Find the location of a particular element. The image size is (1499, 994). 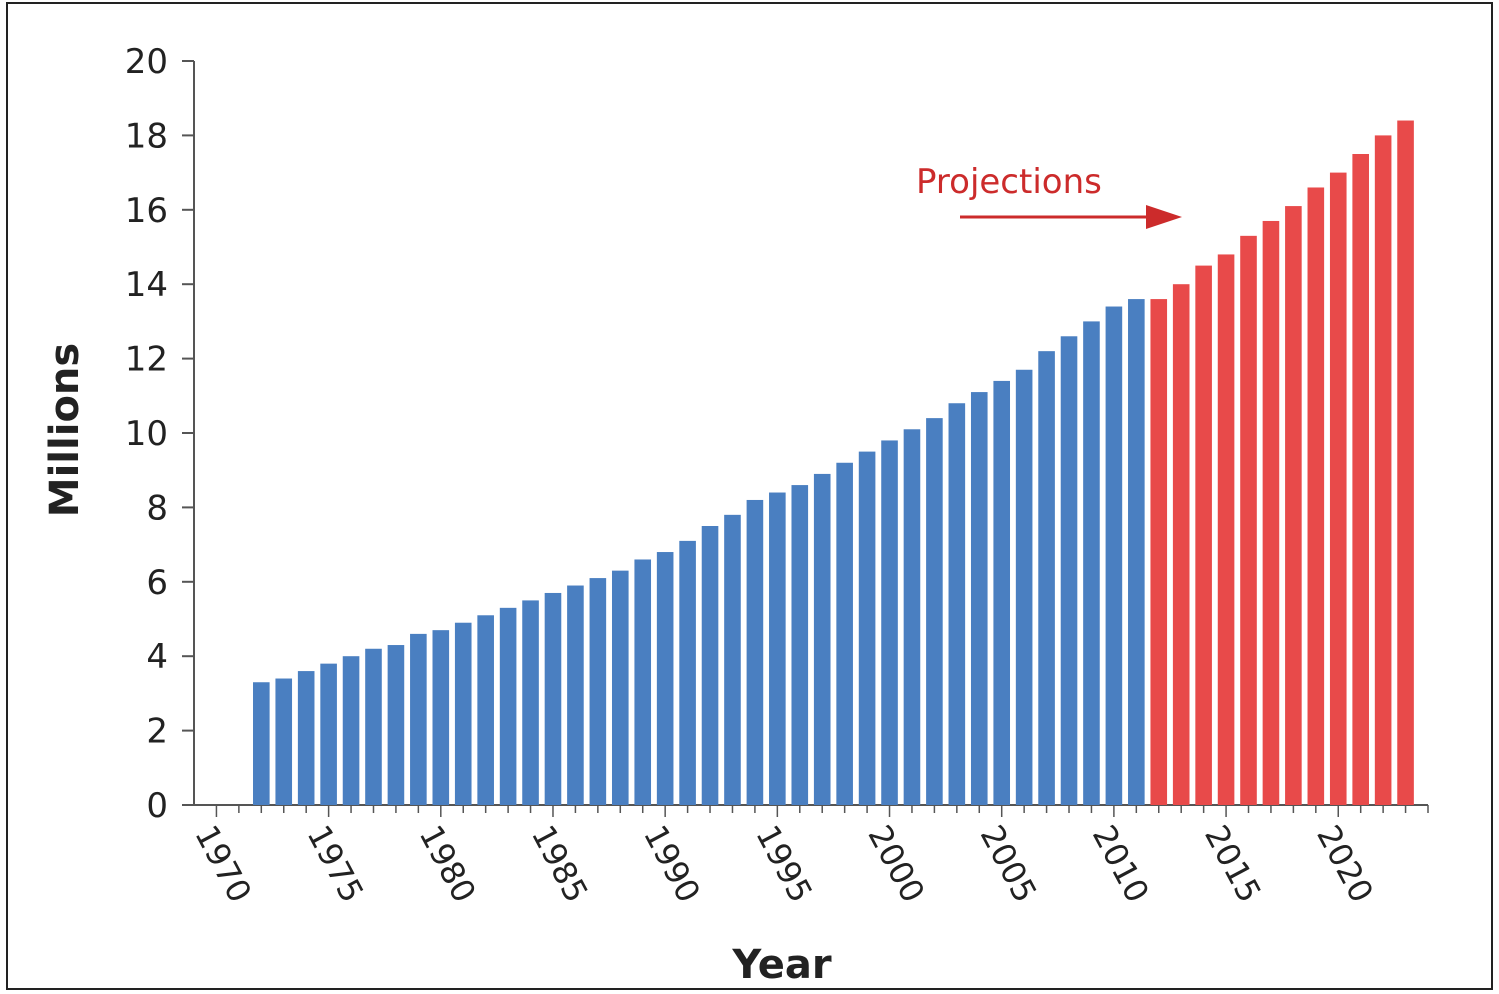

projections-annotation: Projections is located at coordinates (1049, 195).